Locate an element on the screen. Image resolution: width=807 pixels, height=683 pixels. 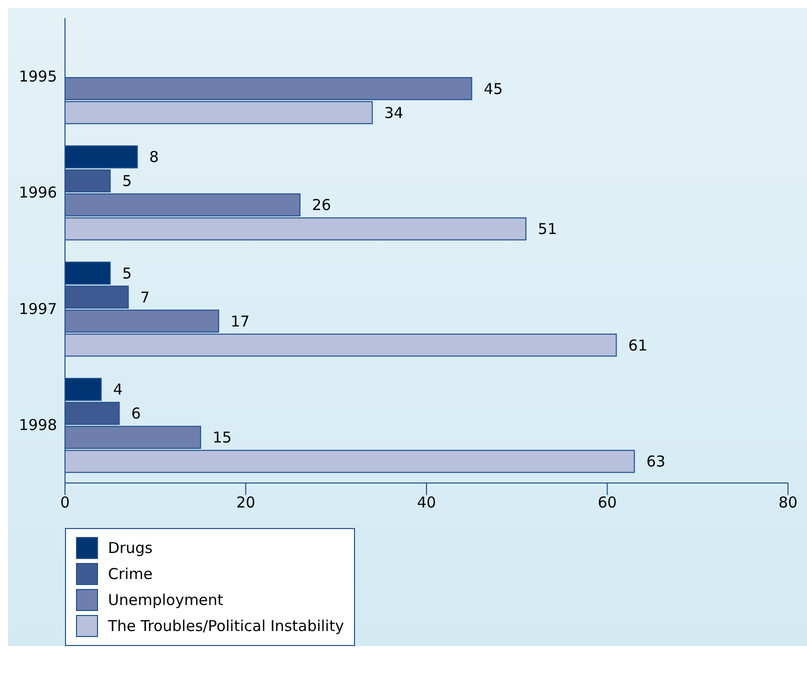
legend-label: Drugs is located at coordinates (130, 548).